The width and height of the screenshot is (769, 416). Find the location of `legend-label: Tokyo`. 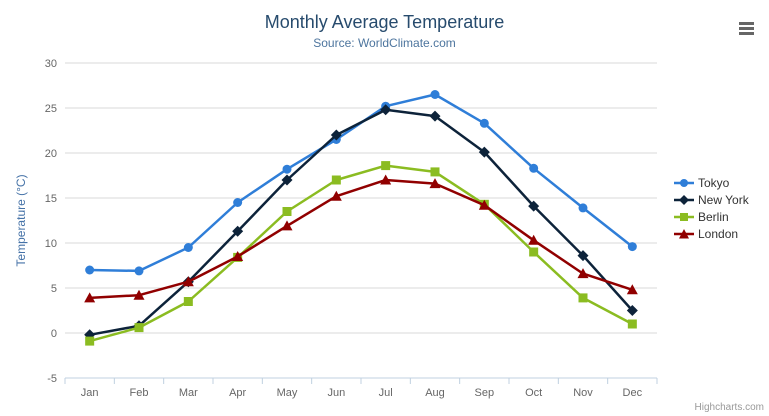

legend-label: Tokyo is located at coordinates (714, 182).